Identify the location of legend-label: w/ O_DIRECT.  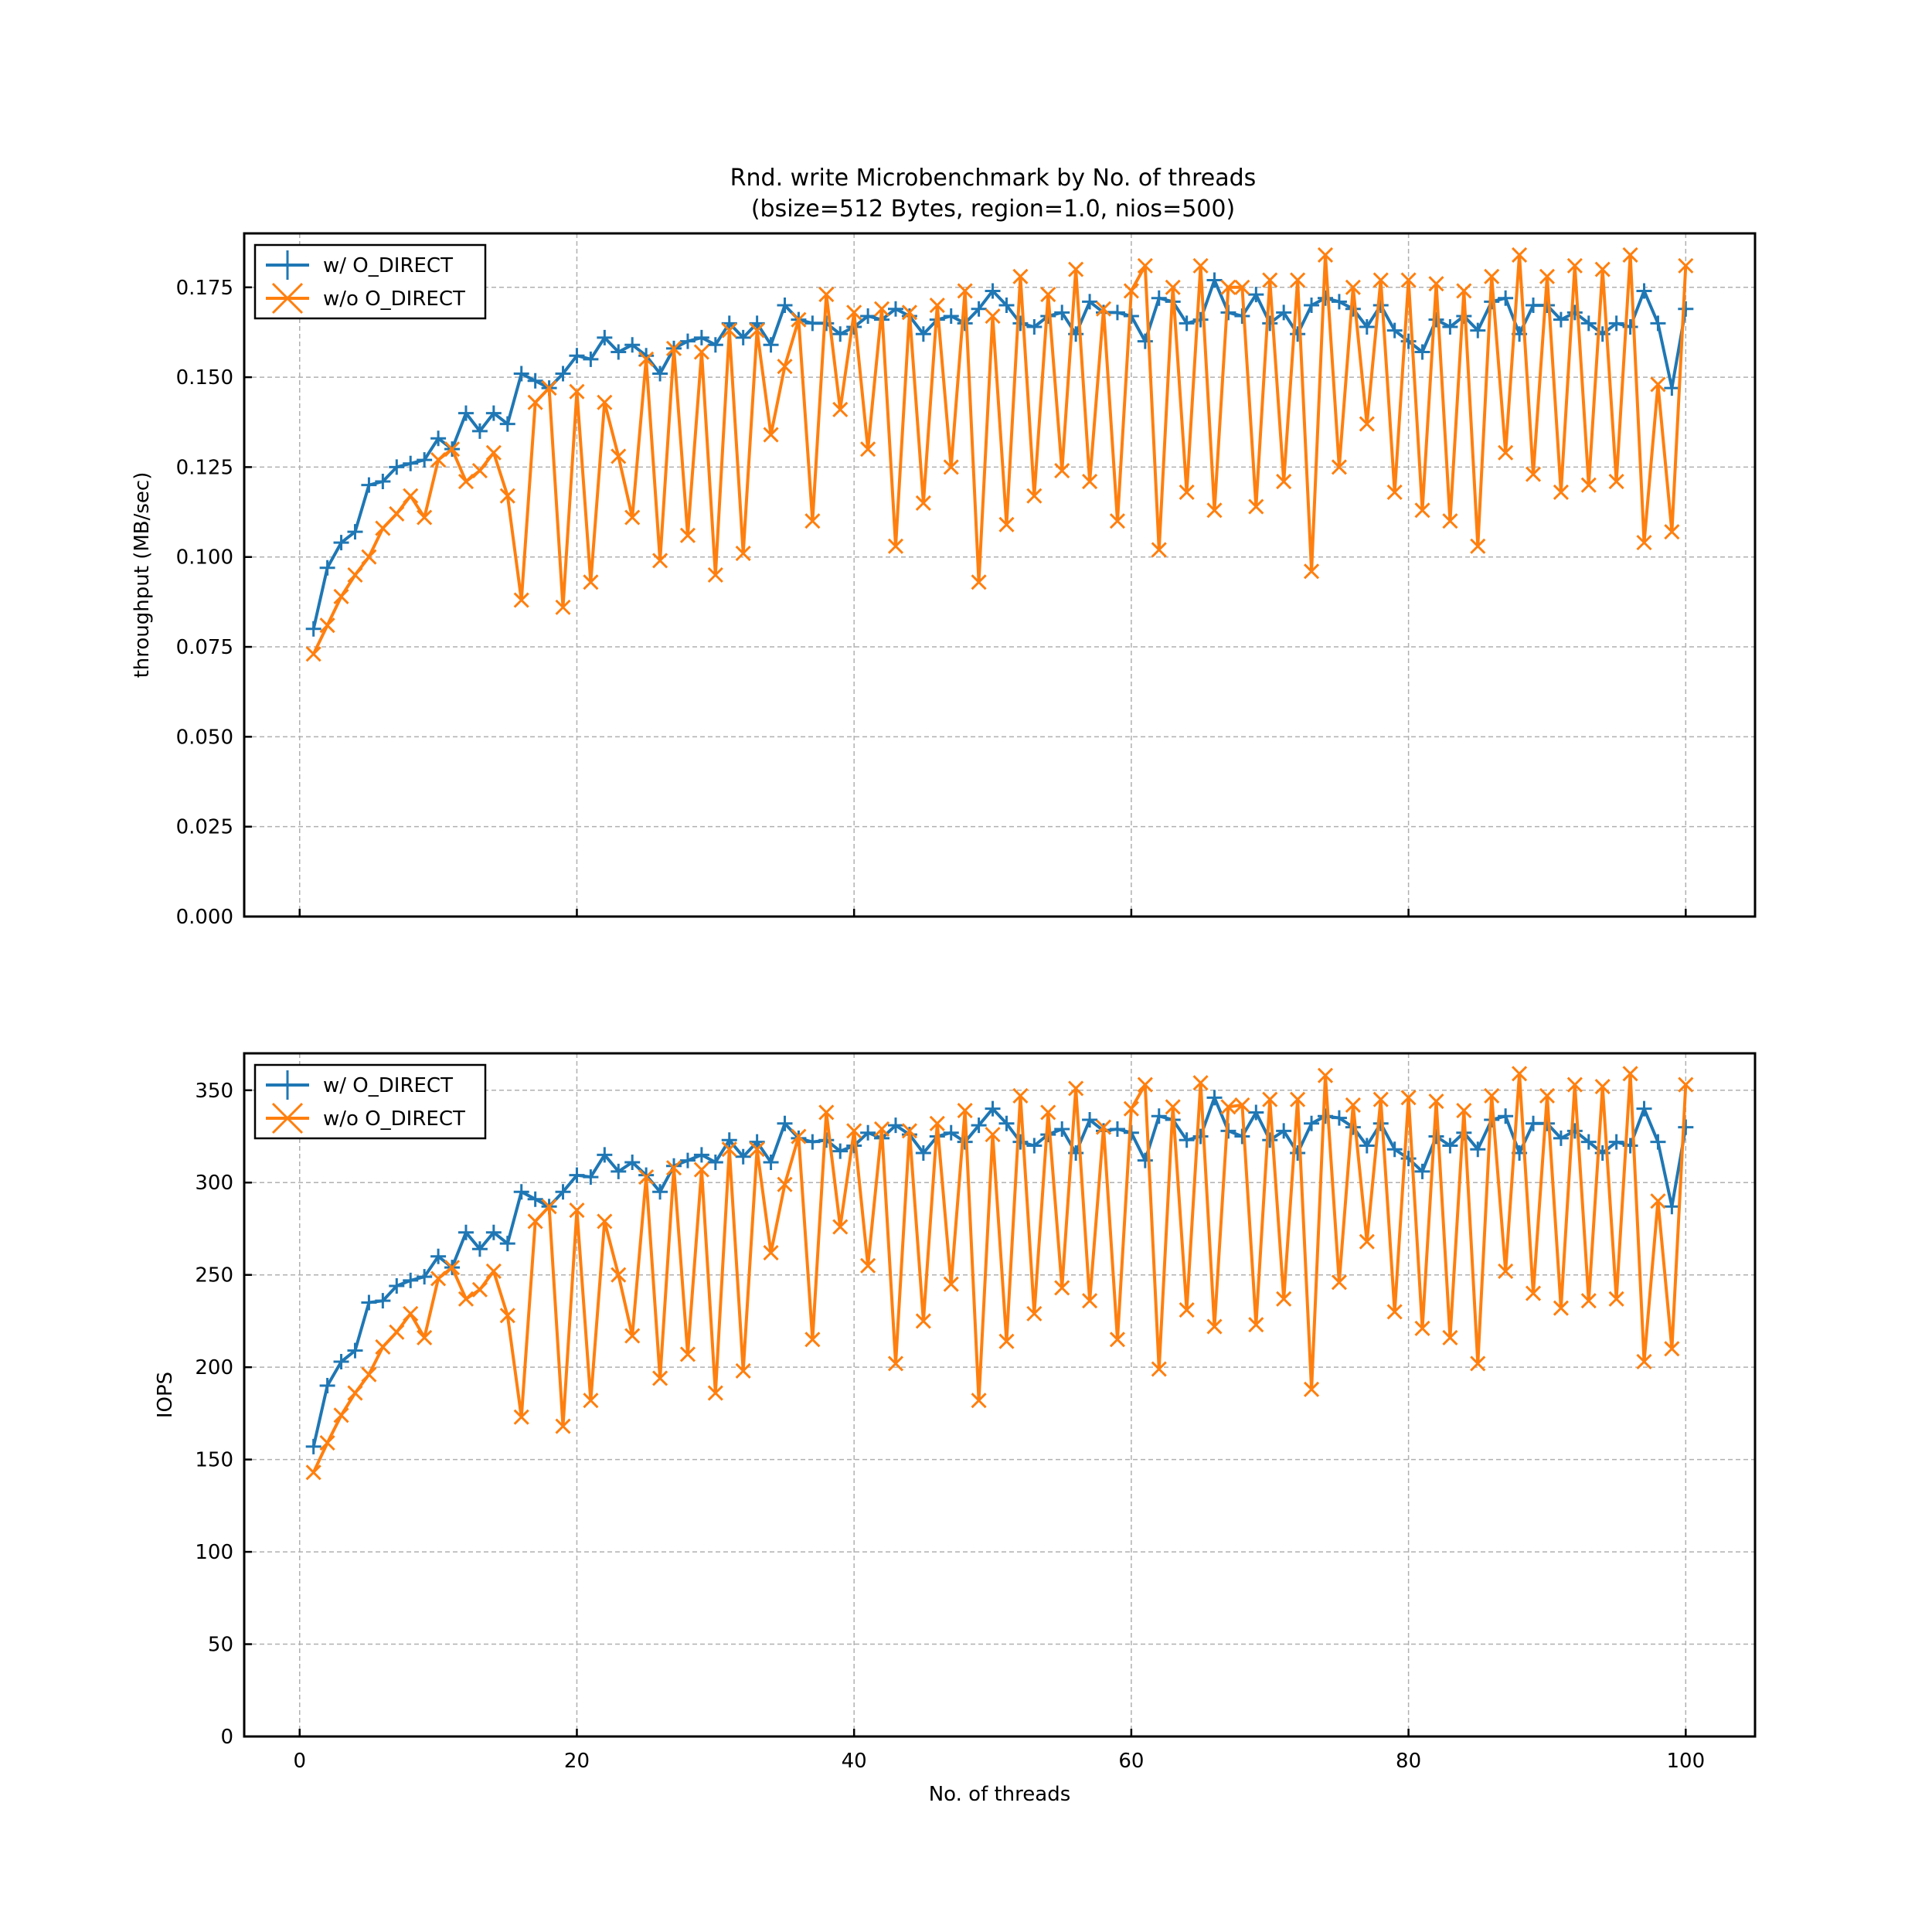
(388, 266).